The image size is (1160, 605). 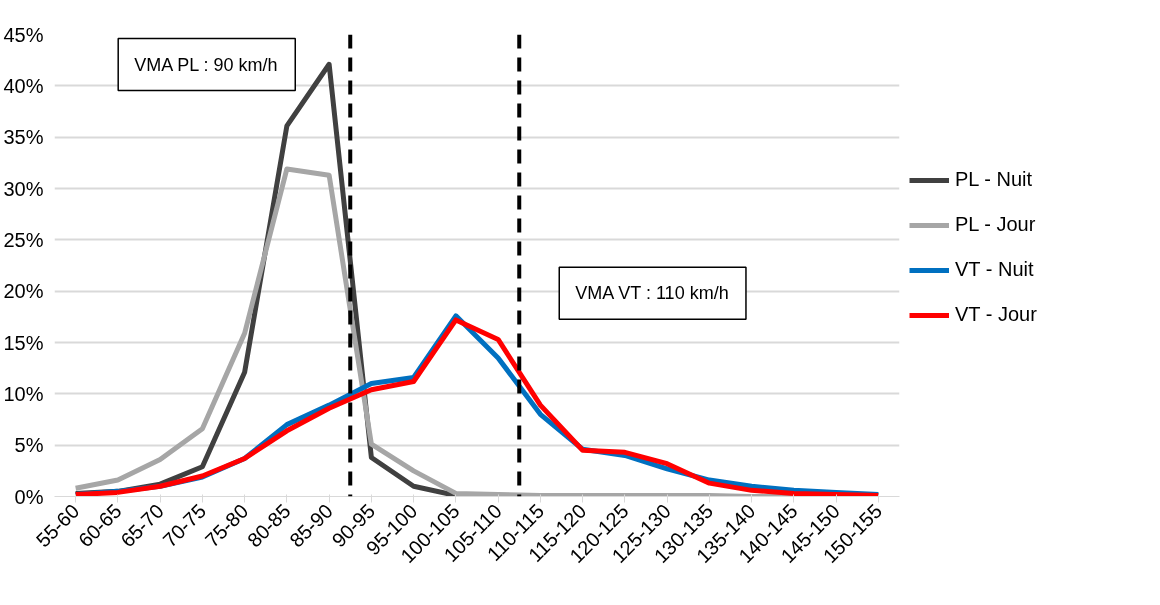 I want to click on y-tick-label: 5%, so click(x=29, y=445).